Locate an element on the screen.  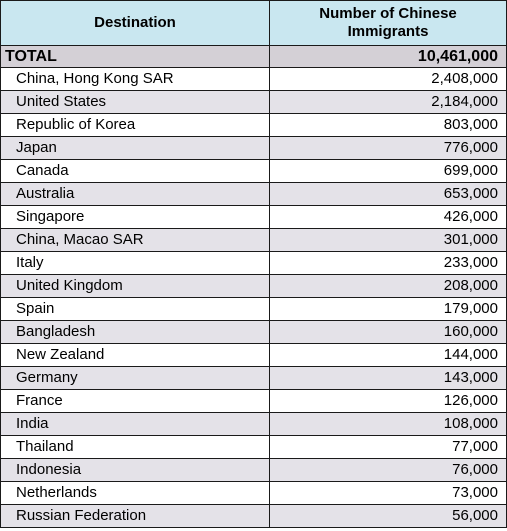
destination-header: Destination is located at coordinates (135, 23).